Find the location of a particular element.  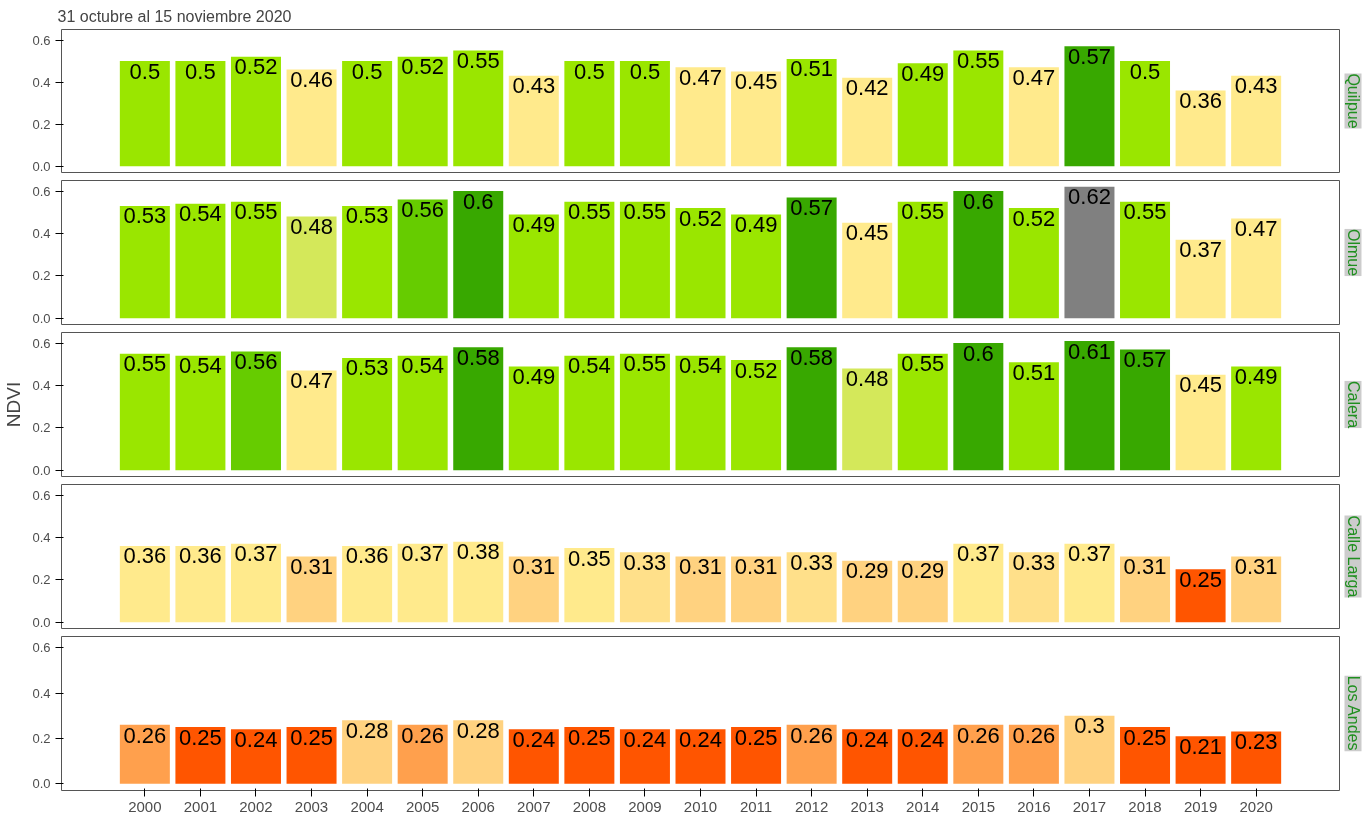

x-tick-label: 2004 is located at coordinates (367, 806).